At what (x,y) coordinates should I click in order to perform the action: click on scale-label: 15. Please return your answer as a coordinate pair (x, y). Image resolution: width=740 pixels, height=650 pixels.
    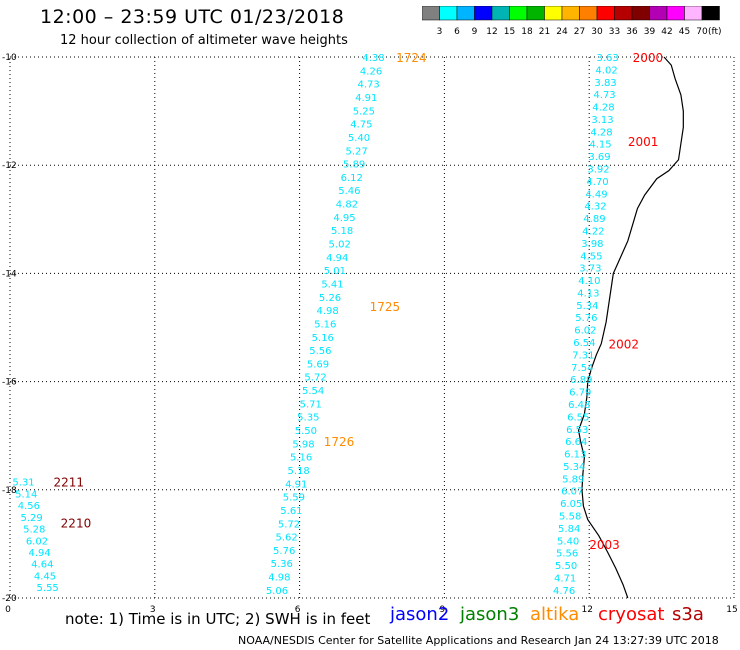
    Looking at the image, I should click on (509, 32).